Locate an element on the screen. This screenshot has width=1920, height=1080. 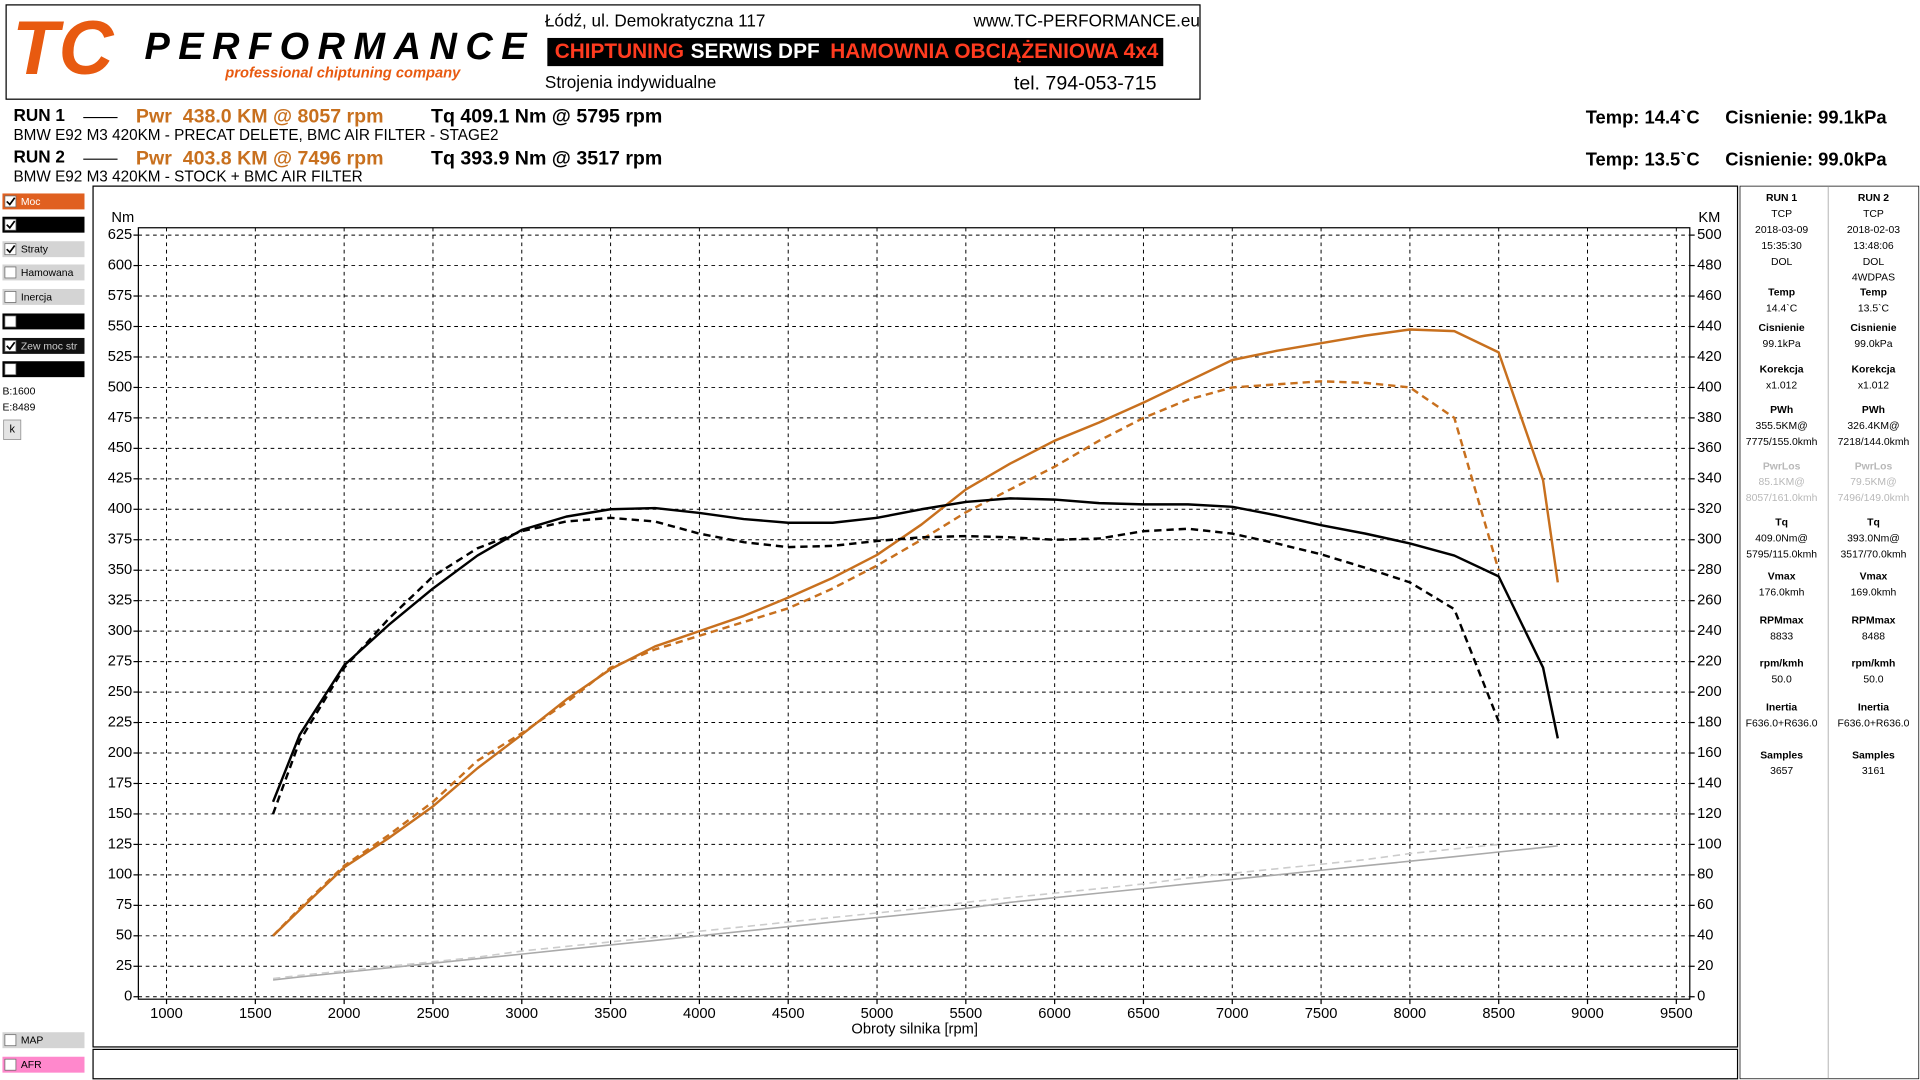
x-tick-label: 9500 is located at coordinates (1676, 1014).